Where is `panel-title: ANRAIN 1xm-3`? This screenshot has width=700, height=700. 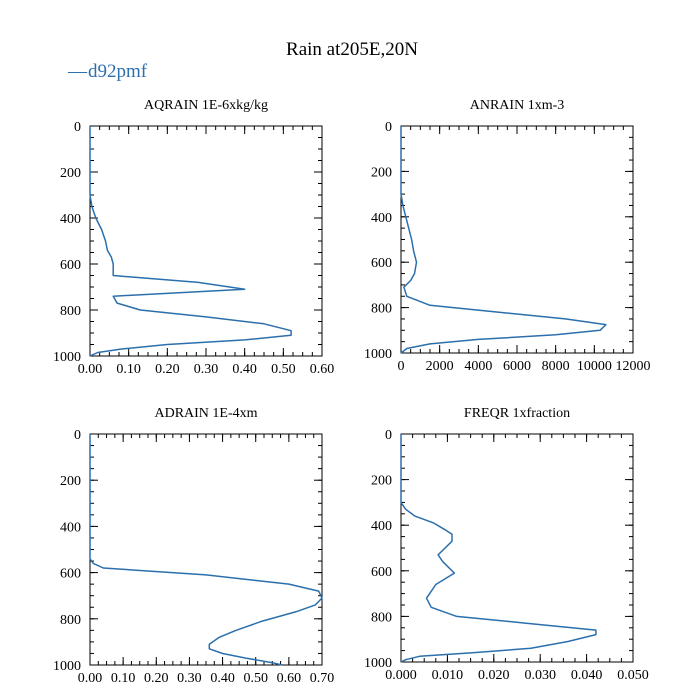
panel-title: ANRAIN 1xm-3 is located at coordinates (517, 105).